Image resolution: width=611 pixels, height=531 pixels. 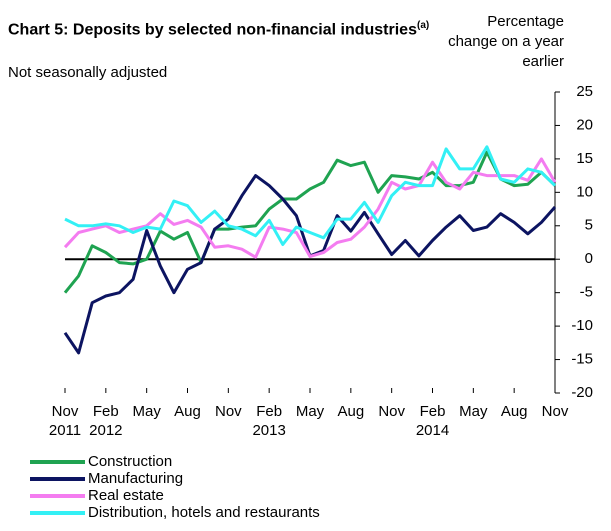 What do you see at coordinates (586, 292) in the screenshot?
I see `y-tick-label: -5` at bounding box center [586, 292].